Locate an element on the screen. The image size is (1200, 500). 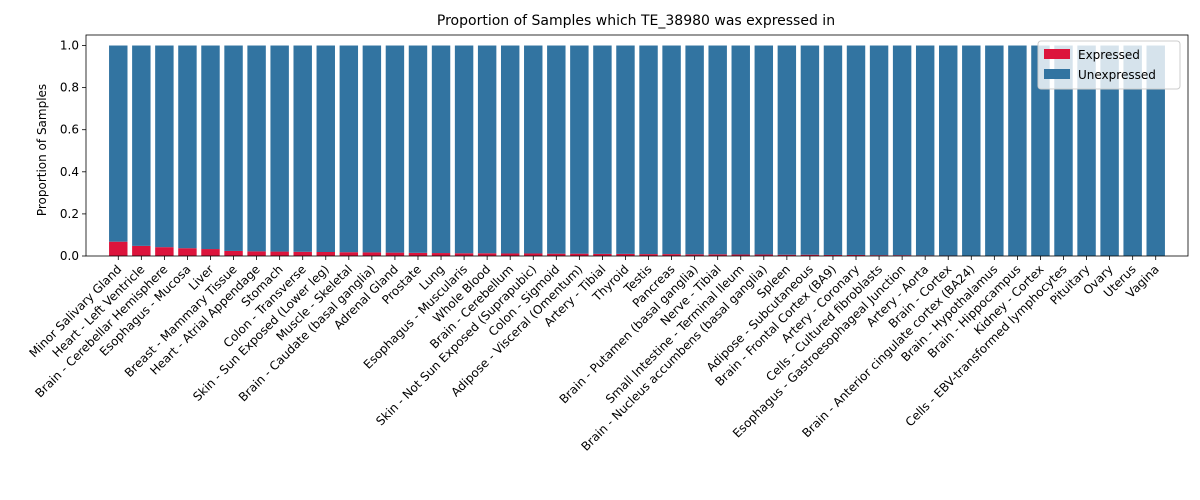
bar-unexpressed-uterus is located at coordinates (1132, 150).